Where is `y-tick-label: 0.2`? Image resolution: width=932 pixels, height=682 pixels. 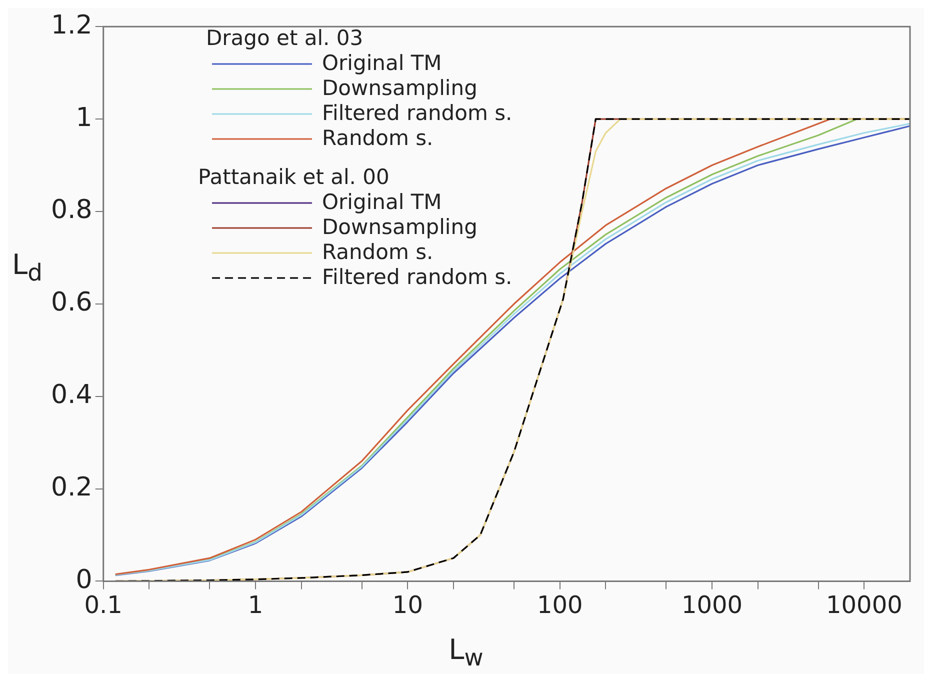 y-tick-label: 0.2 is located at coordinates (71, 487).